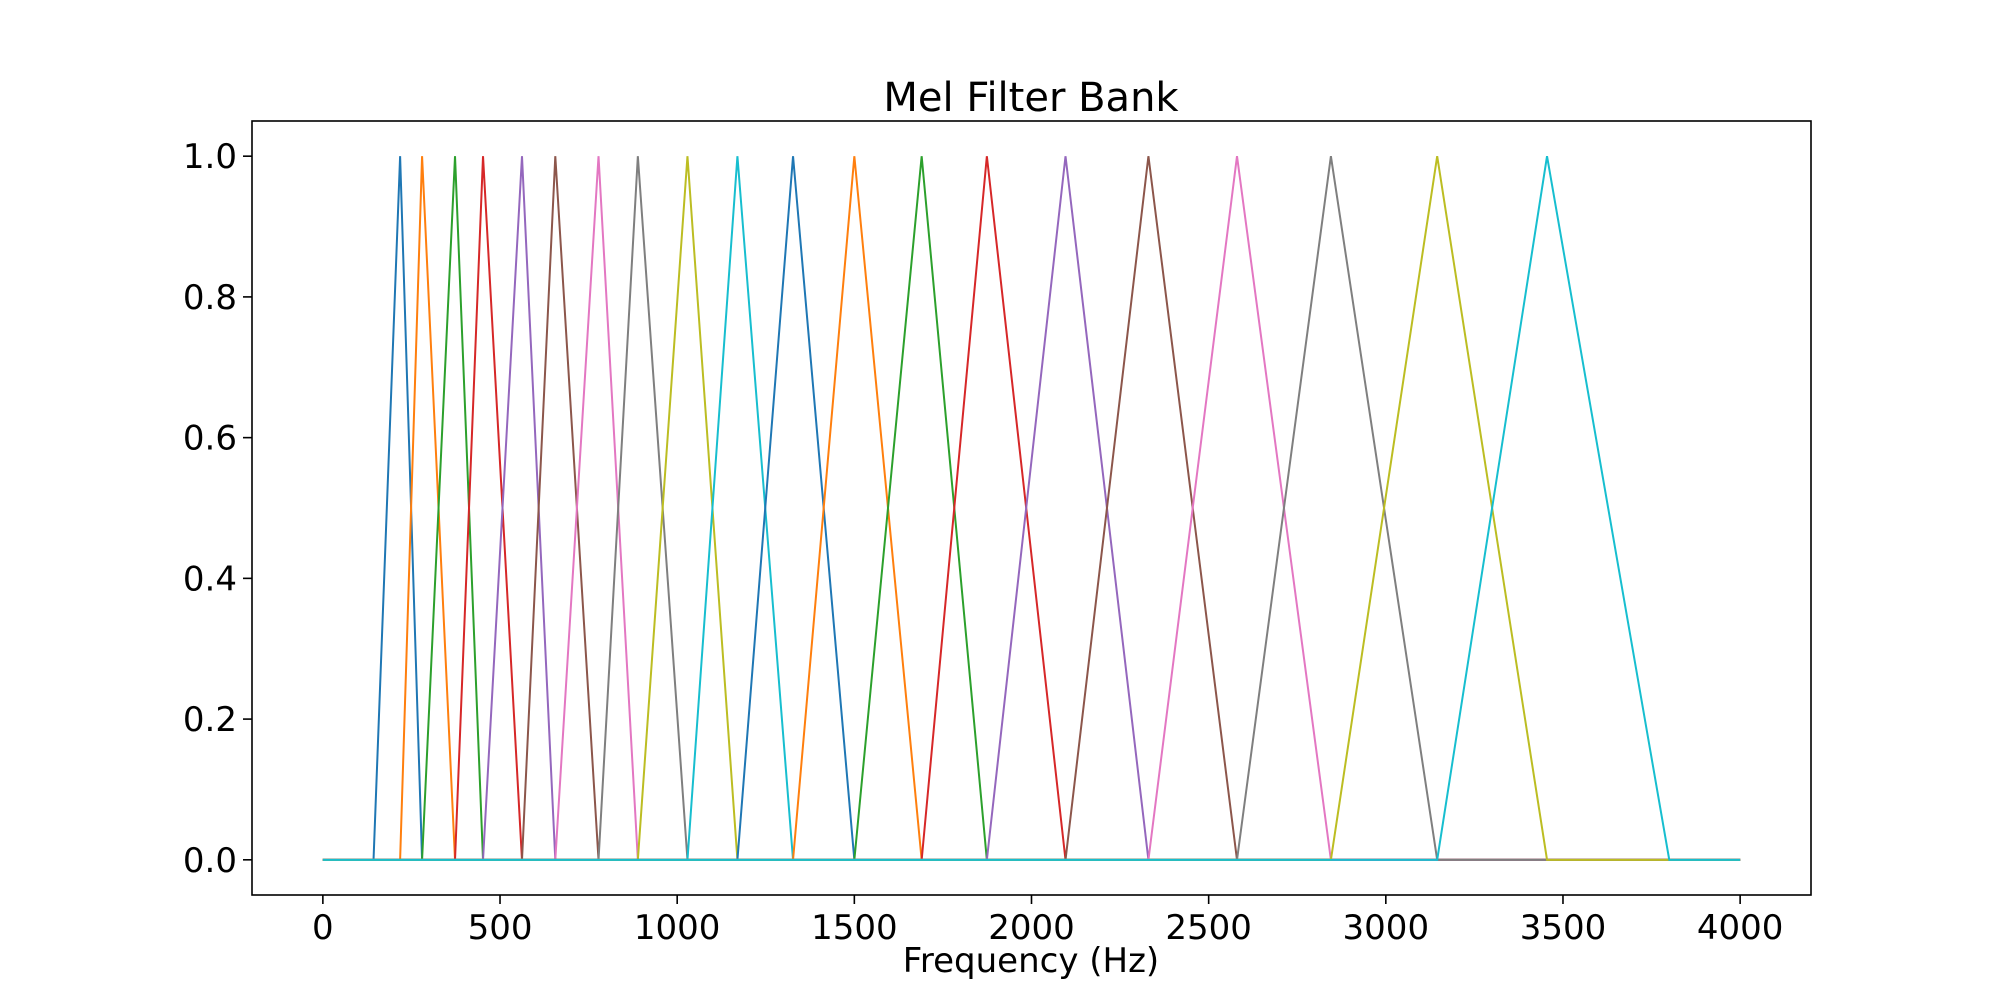  What do you see at coordinates (210, 861) in the screenshot?
I see `y-tick-label: 0.0` at bounding box center [210, 861].